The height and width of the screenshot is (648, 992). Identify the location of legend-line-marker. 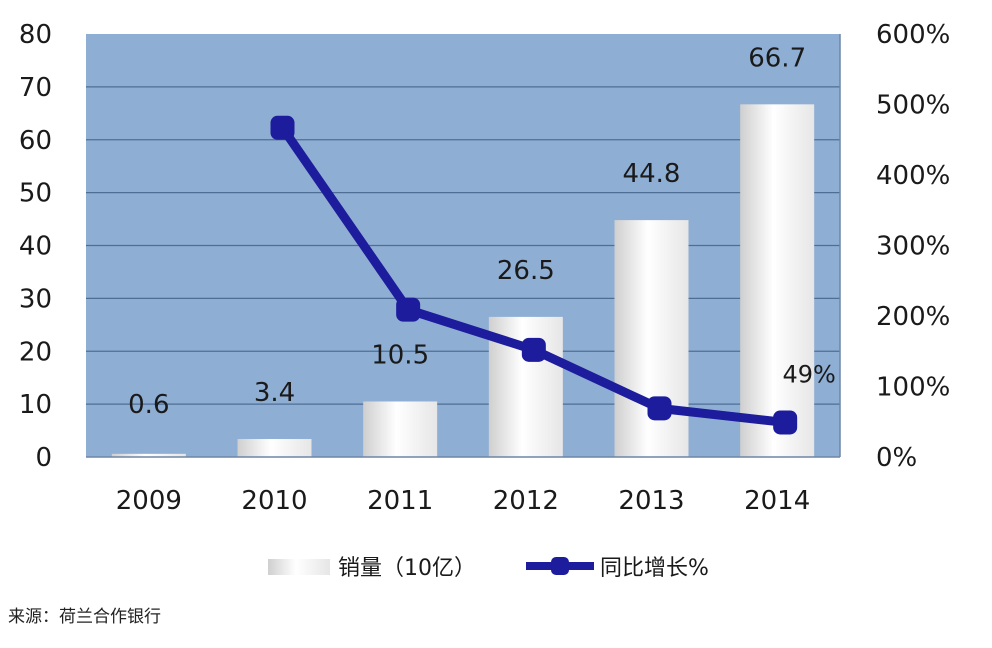
(560, 566).